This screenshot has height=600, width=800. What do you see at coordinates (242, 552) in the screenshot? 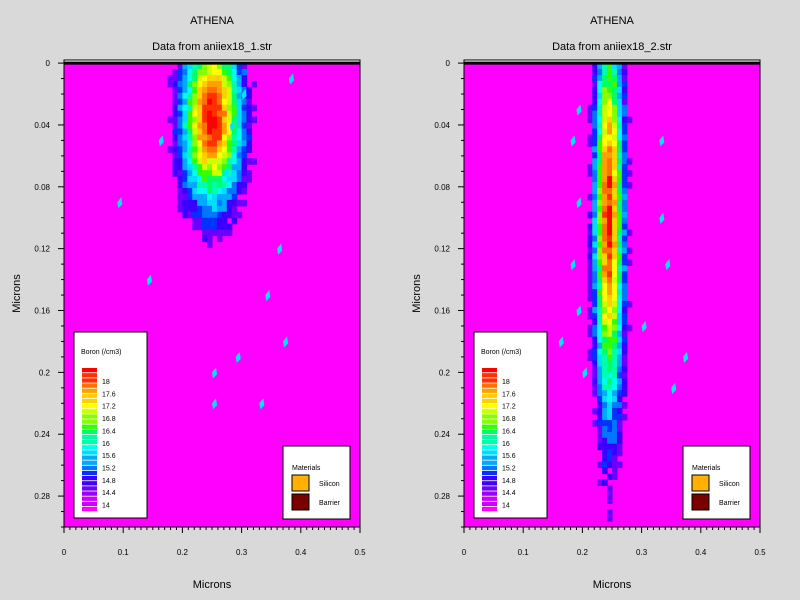
I see `x-tick-label: 0.3` at bounding box center [242, 552].